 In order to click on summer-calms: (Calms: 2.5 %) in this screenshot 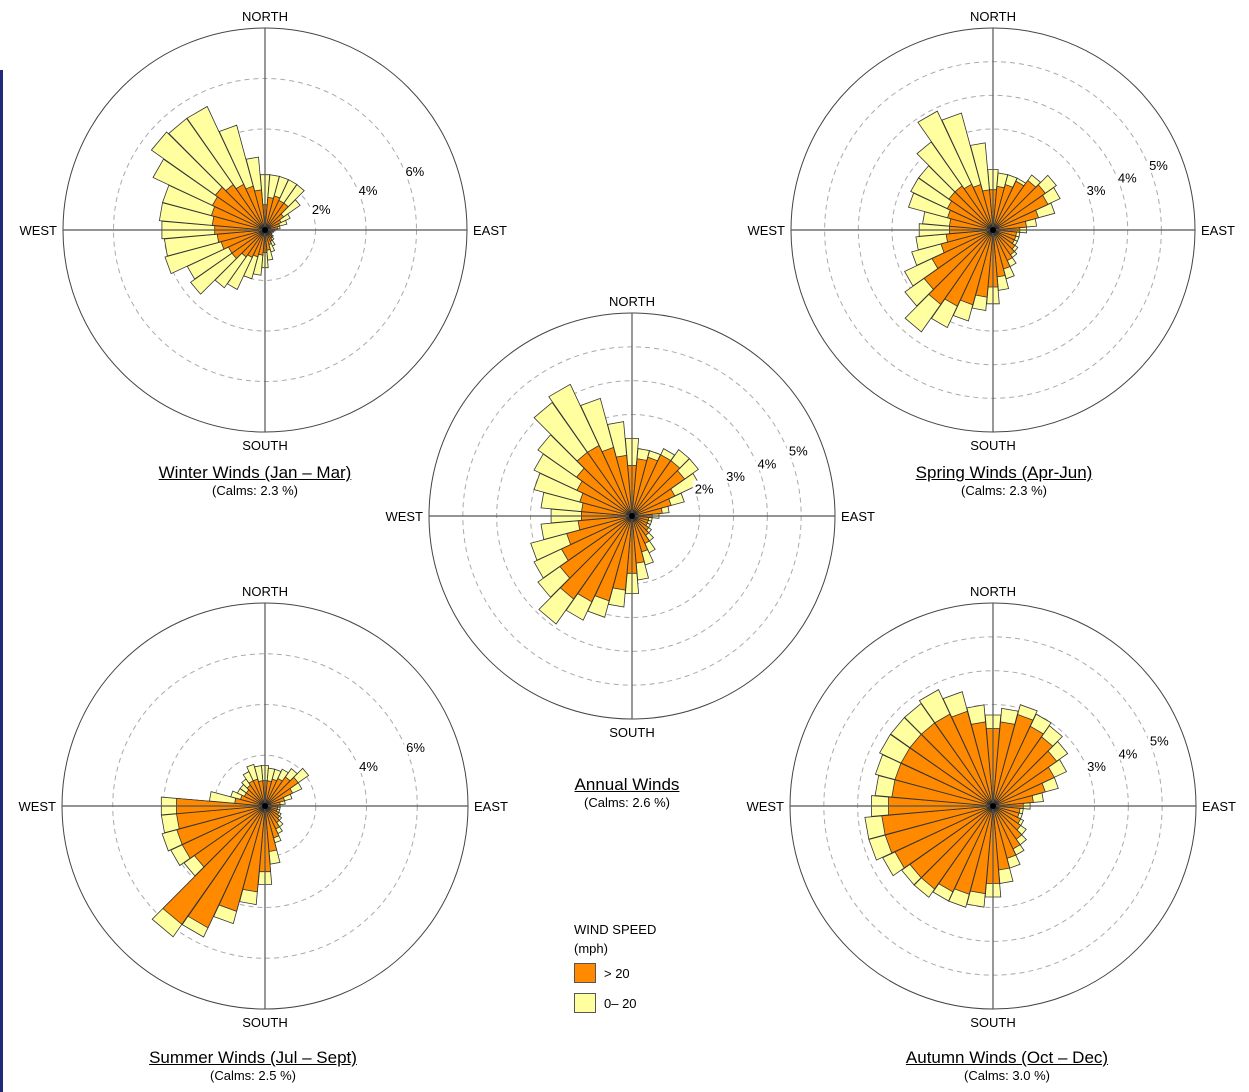, I will do `click(253, 1075)`.